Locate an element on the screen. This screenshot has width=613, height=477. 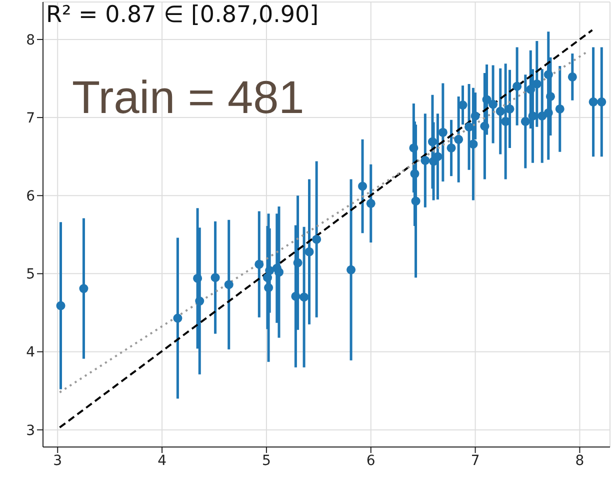
y-tick-label: 8 is located at coordinates (30, 40).